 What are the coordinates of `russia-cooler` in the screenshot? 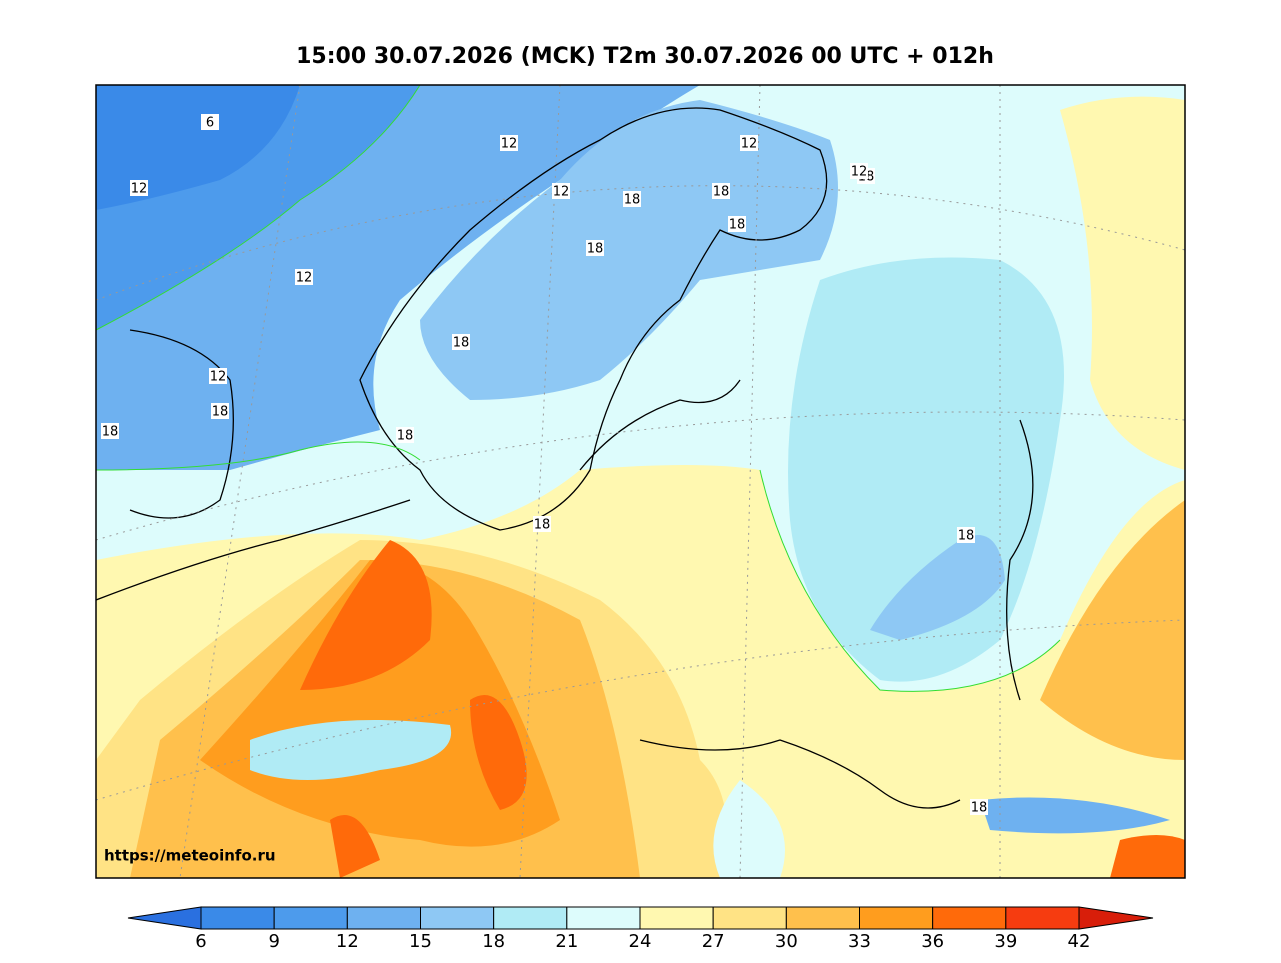 It's located at (937, 587).